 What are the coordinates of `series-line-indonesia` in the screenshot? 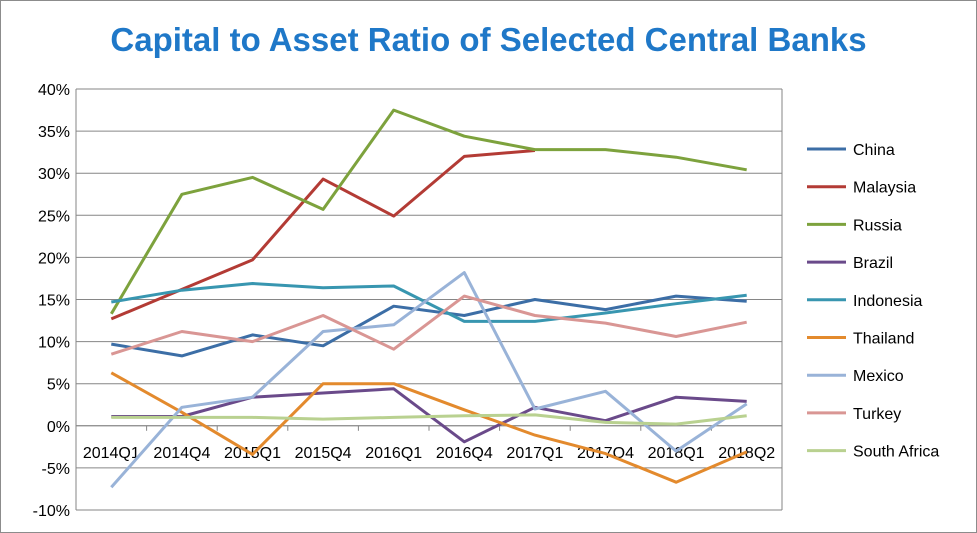 It's located at (429, 302).